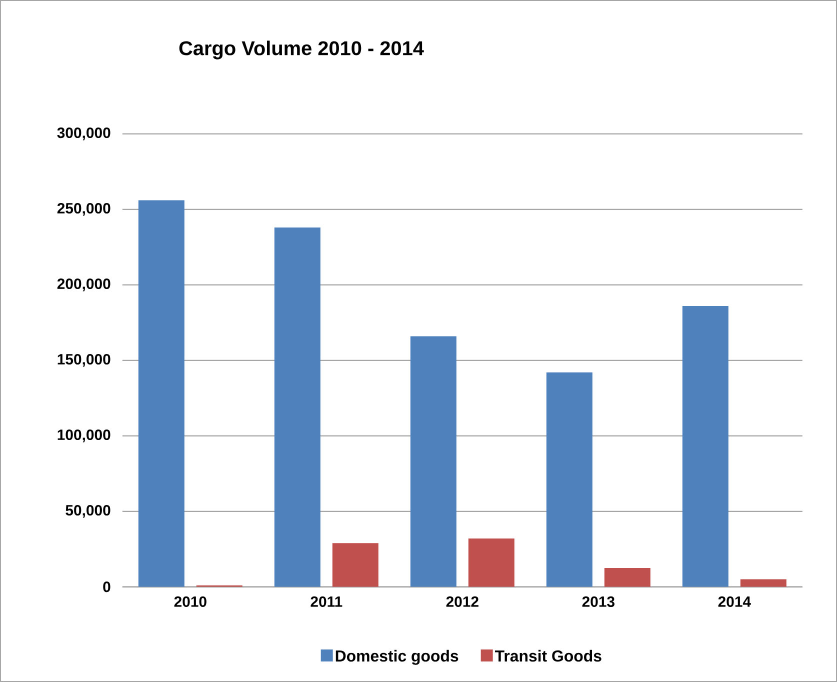  Describe the element at coordinates (548, 656) in the screenshot. I see `legend-label: Transit Goods` at that location.